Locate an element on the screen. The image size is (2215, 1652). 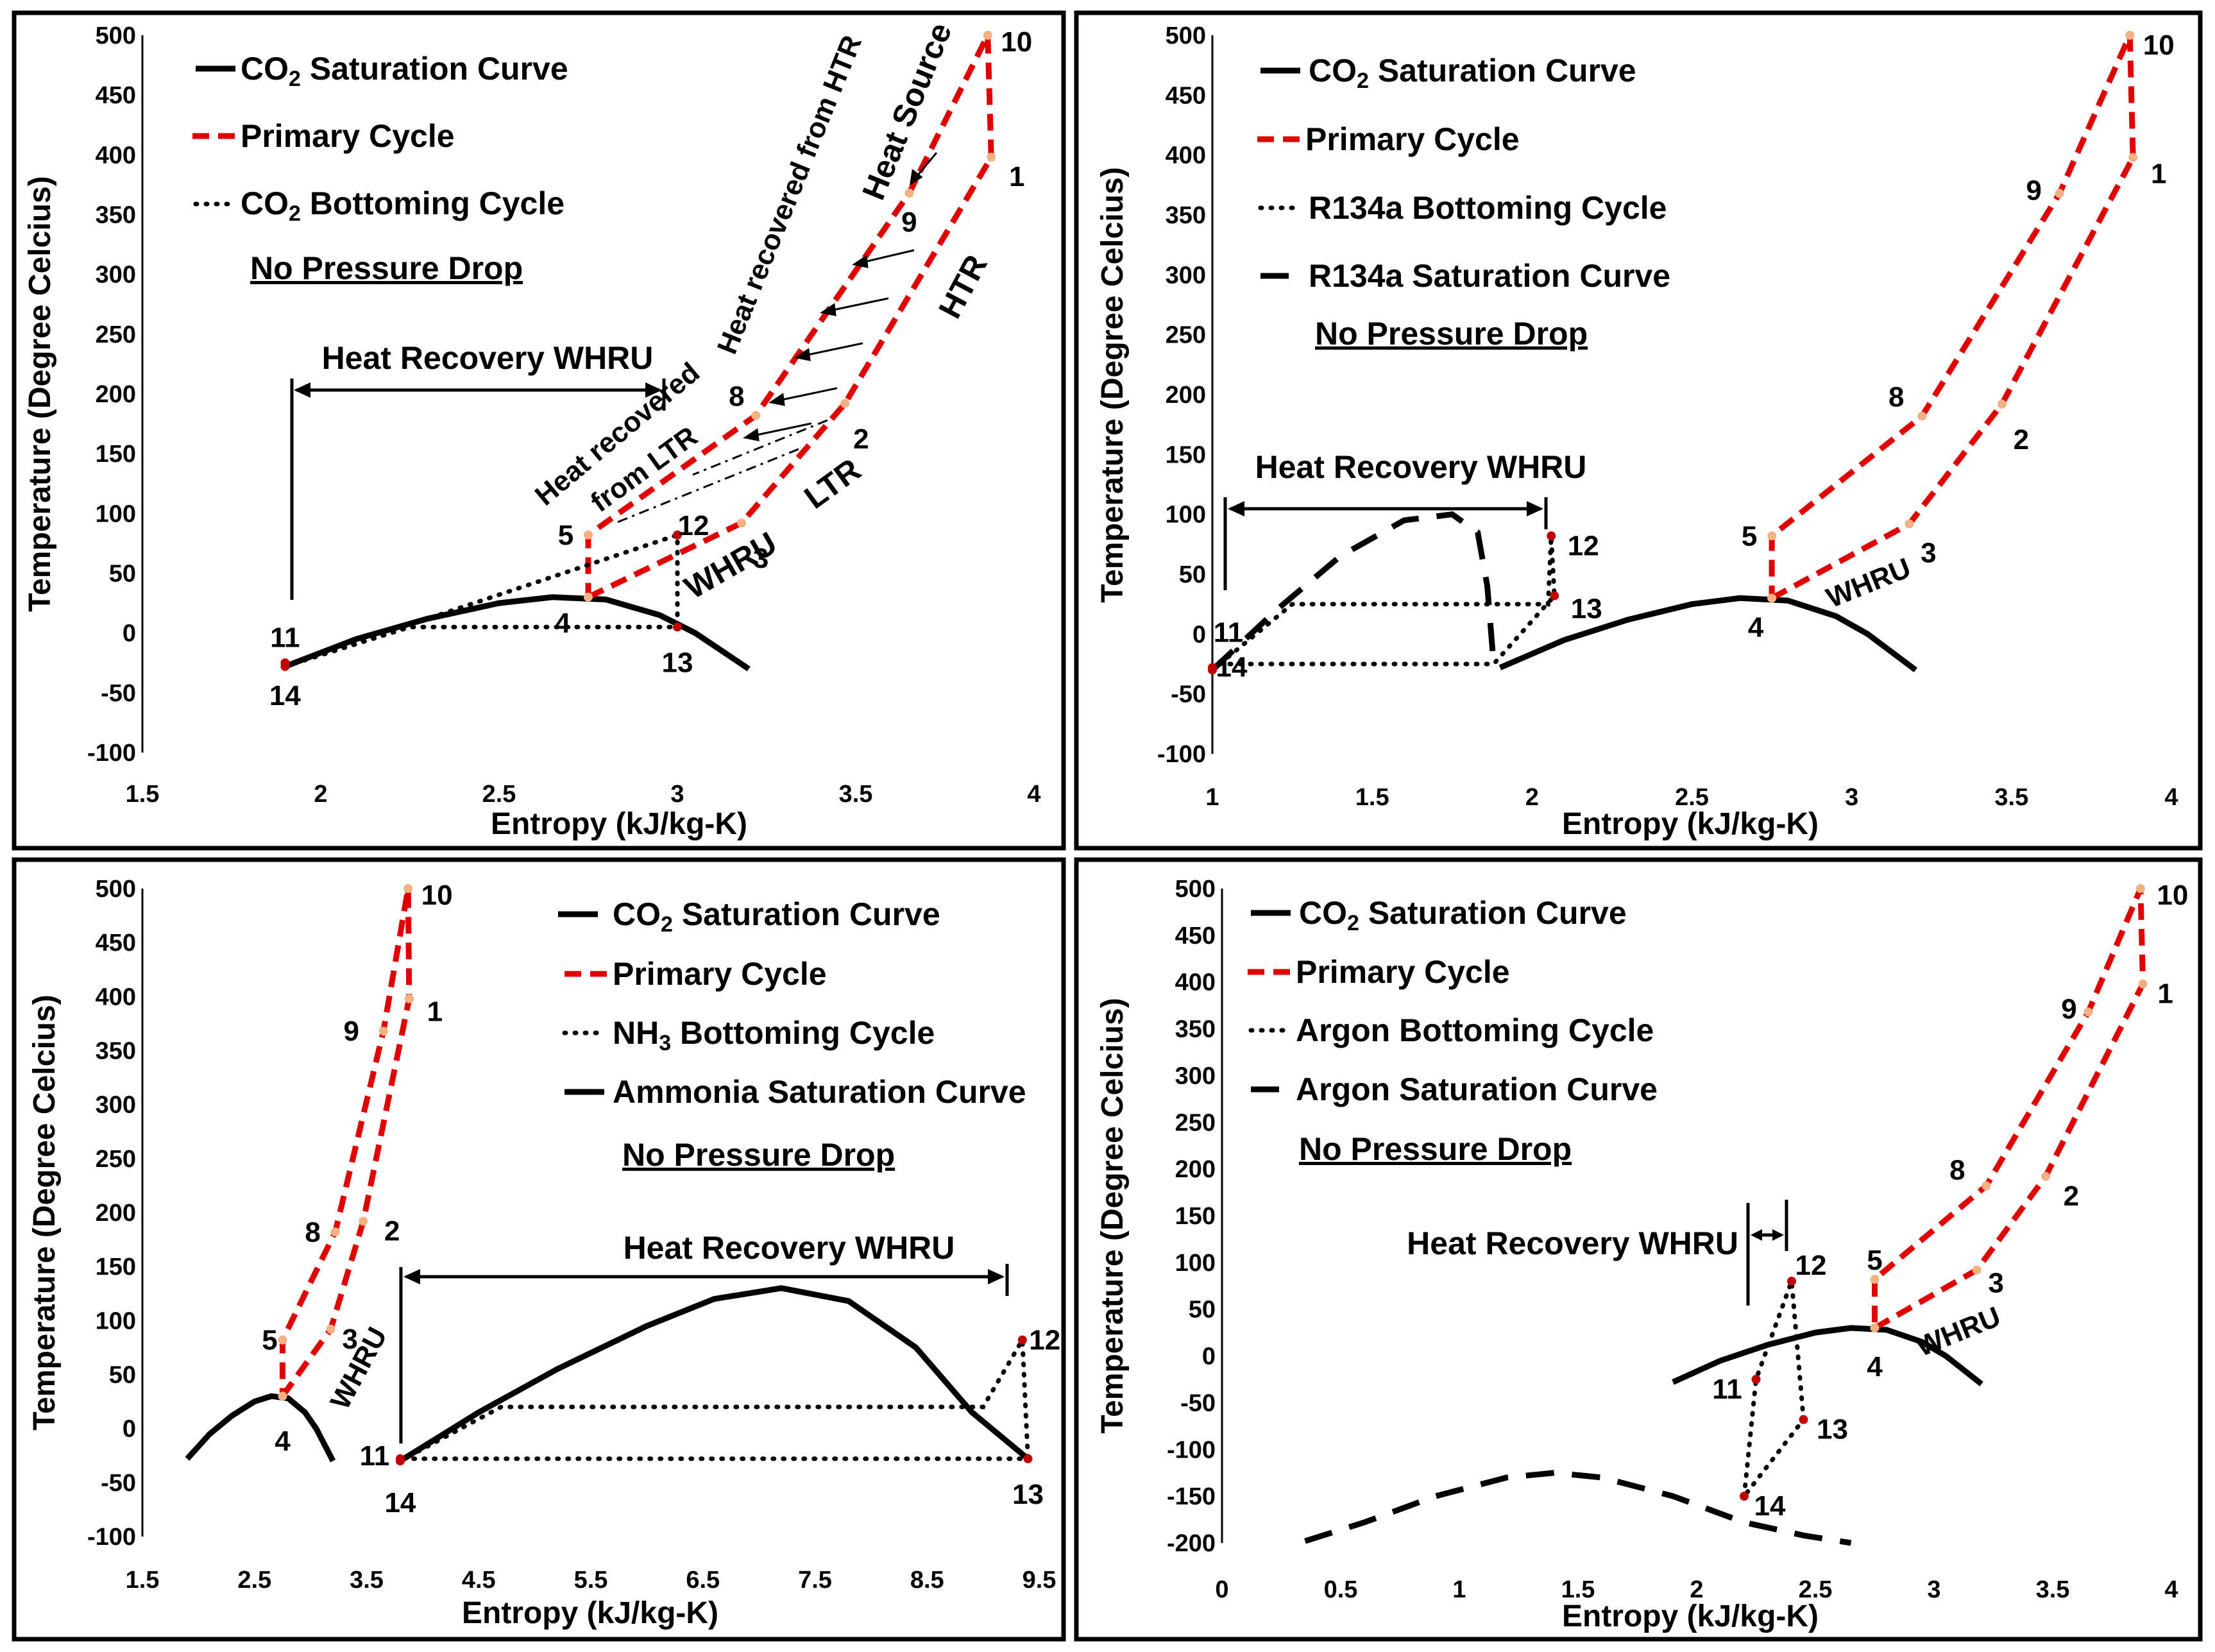
p2-point-label-3: 3 is located at coordinates (1928, 553).